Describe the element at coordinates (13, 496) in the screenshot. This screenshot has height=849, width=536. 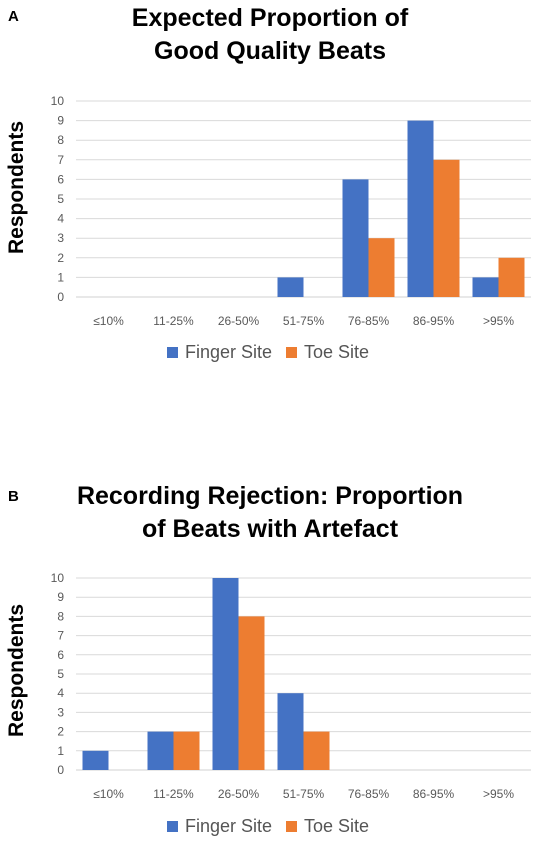
I see `panel-letter: B` at that location.